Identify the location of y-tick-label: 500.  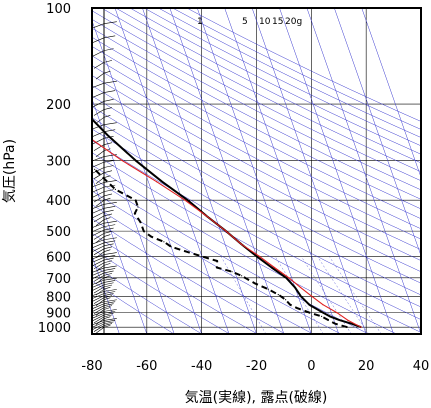
(58, 232).